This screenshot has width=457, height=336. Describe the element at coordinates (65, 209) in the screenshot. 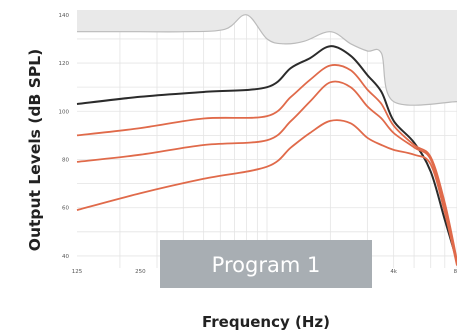

I see `y-tick-label: 60` at that location.